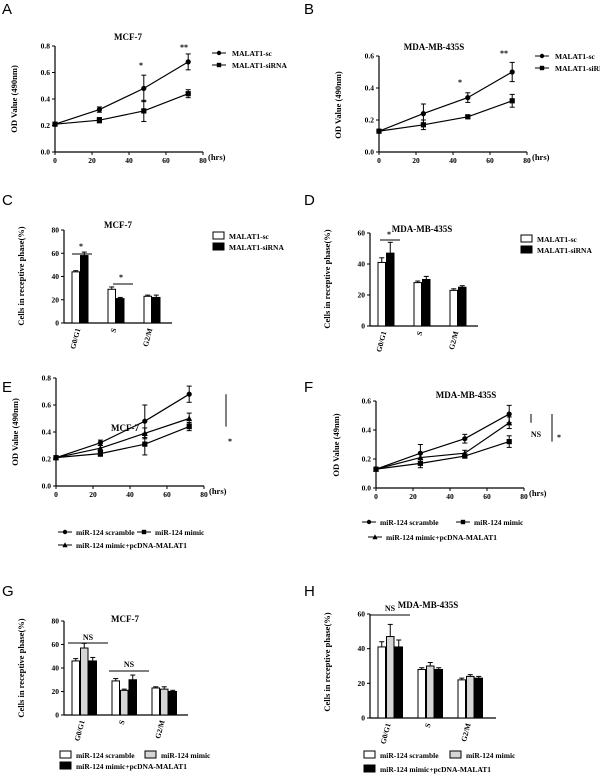  Describe the element at coordinates (504, 53) in the screenshot. I see `significance-label: **` at that location.